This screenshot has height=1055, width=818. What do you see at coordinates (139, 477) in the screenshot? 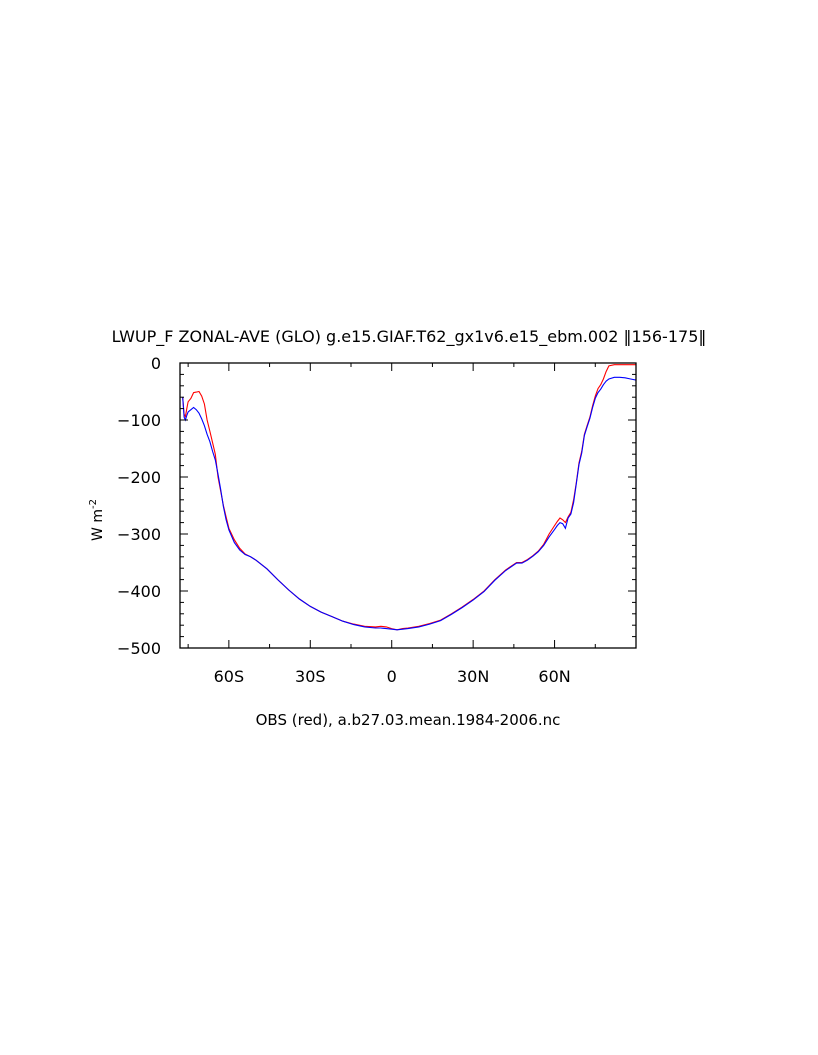
I see `y-tick-label: −200` at bounding box center [139, 477].